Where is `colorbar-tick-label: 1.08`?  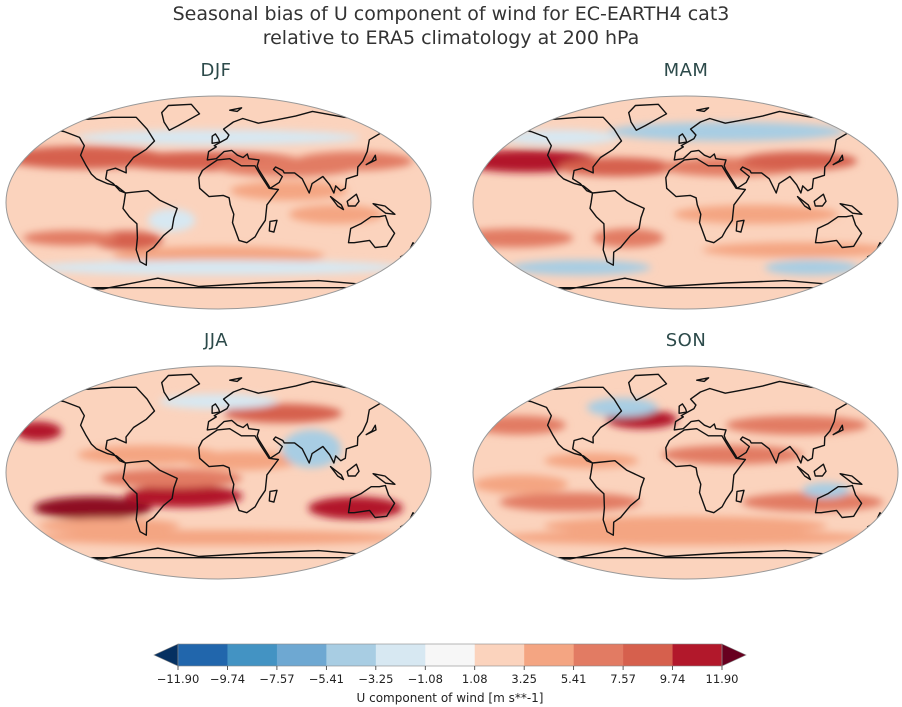
colorbar-tick-label: 1.08 is located at coordinates (475, 679).